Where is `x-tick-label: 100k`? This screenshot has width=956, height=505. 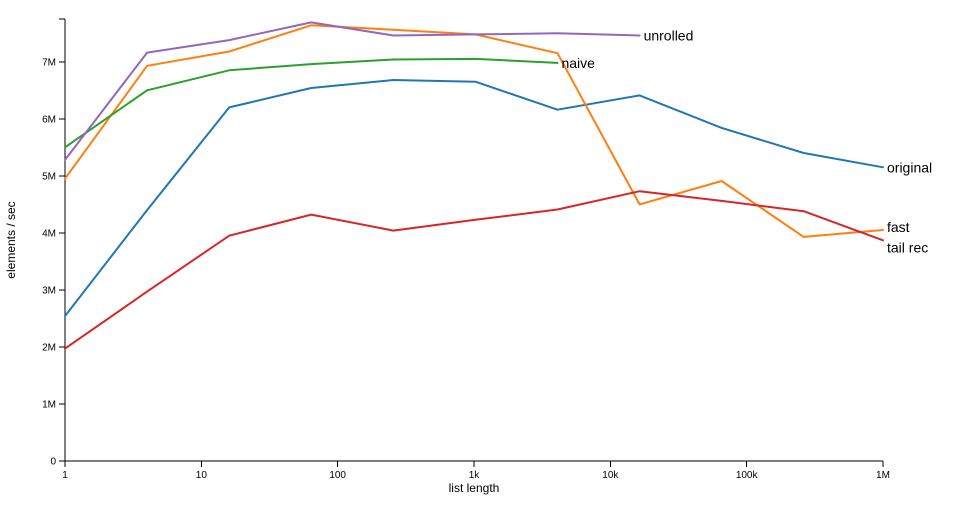 x-tick-label: 100k is located at coordinates (747, 475).